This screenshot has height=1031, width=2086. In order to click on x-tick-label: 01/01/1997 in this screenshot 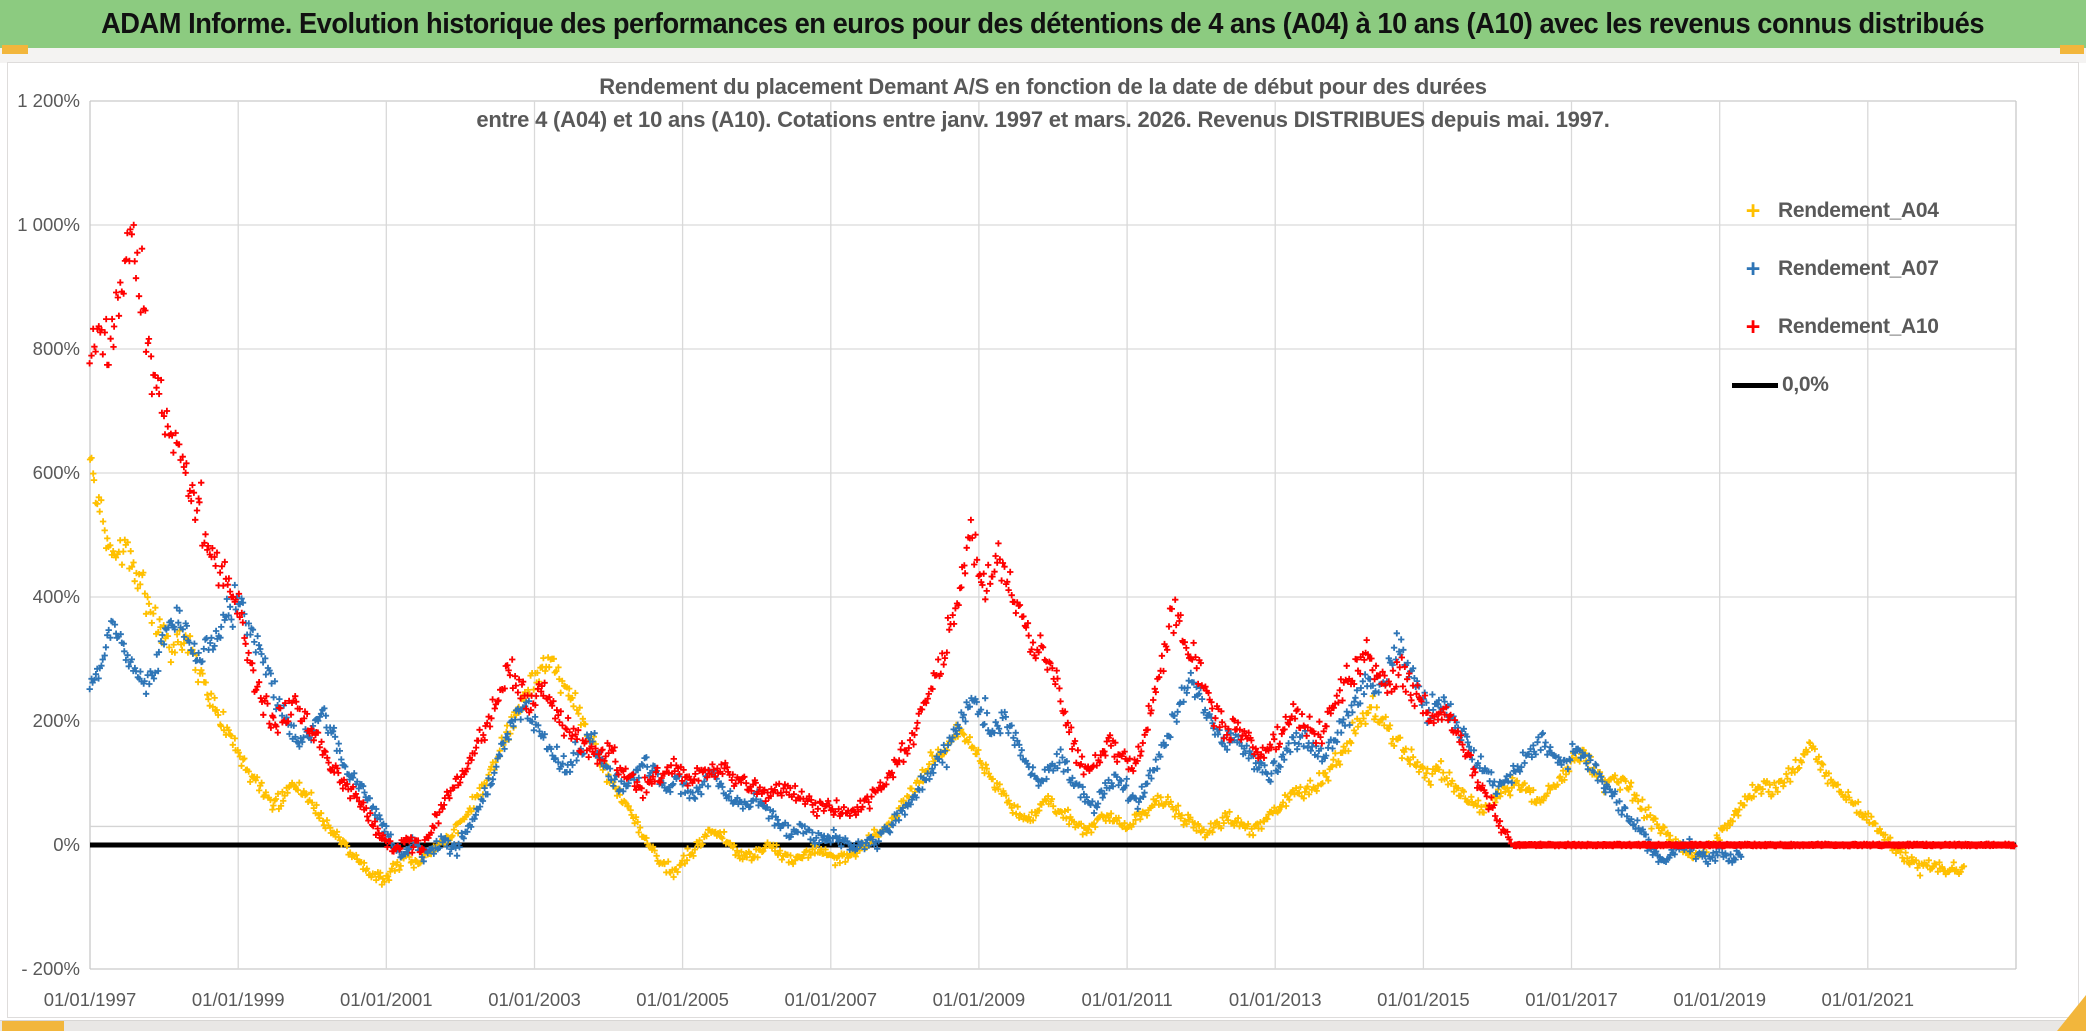, I will do `click(90, 999)`.